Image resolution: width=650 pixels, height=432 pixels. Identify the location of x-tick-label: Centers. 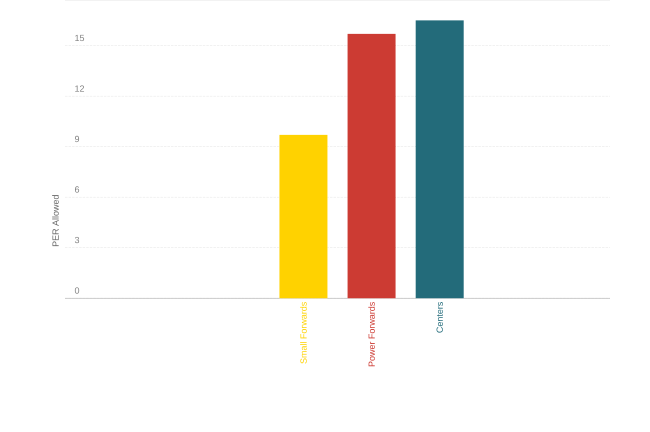
(439, 317).